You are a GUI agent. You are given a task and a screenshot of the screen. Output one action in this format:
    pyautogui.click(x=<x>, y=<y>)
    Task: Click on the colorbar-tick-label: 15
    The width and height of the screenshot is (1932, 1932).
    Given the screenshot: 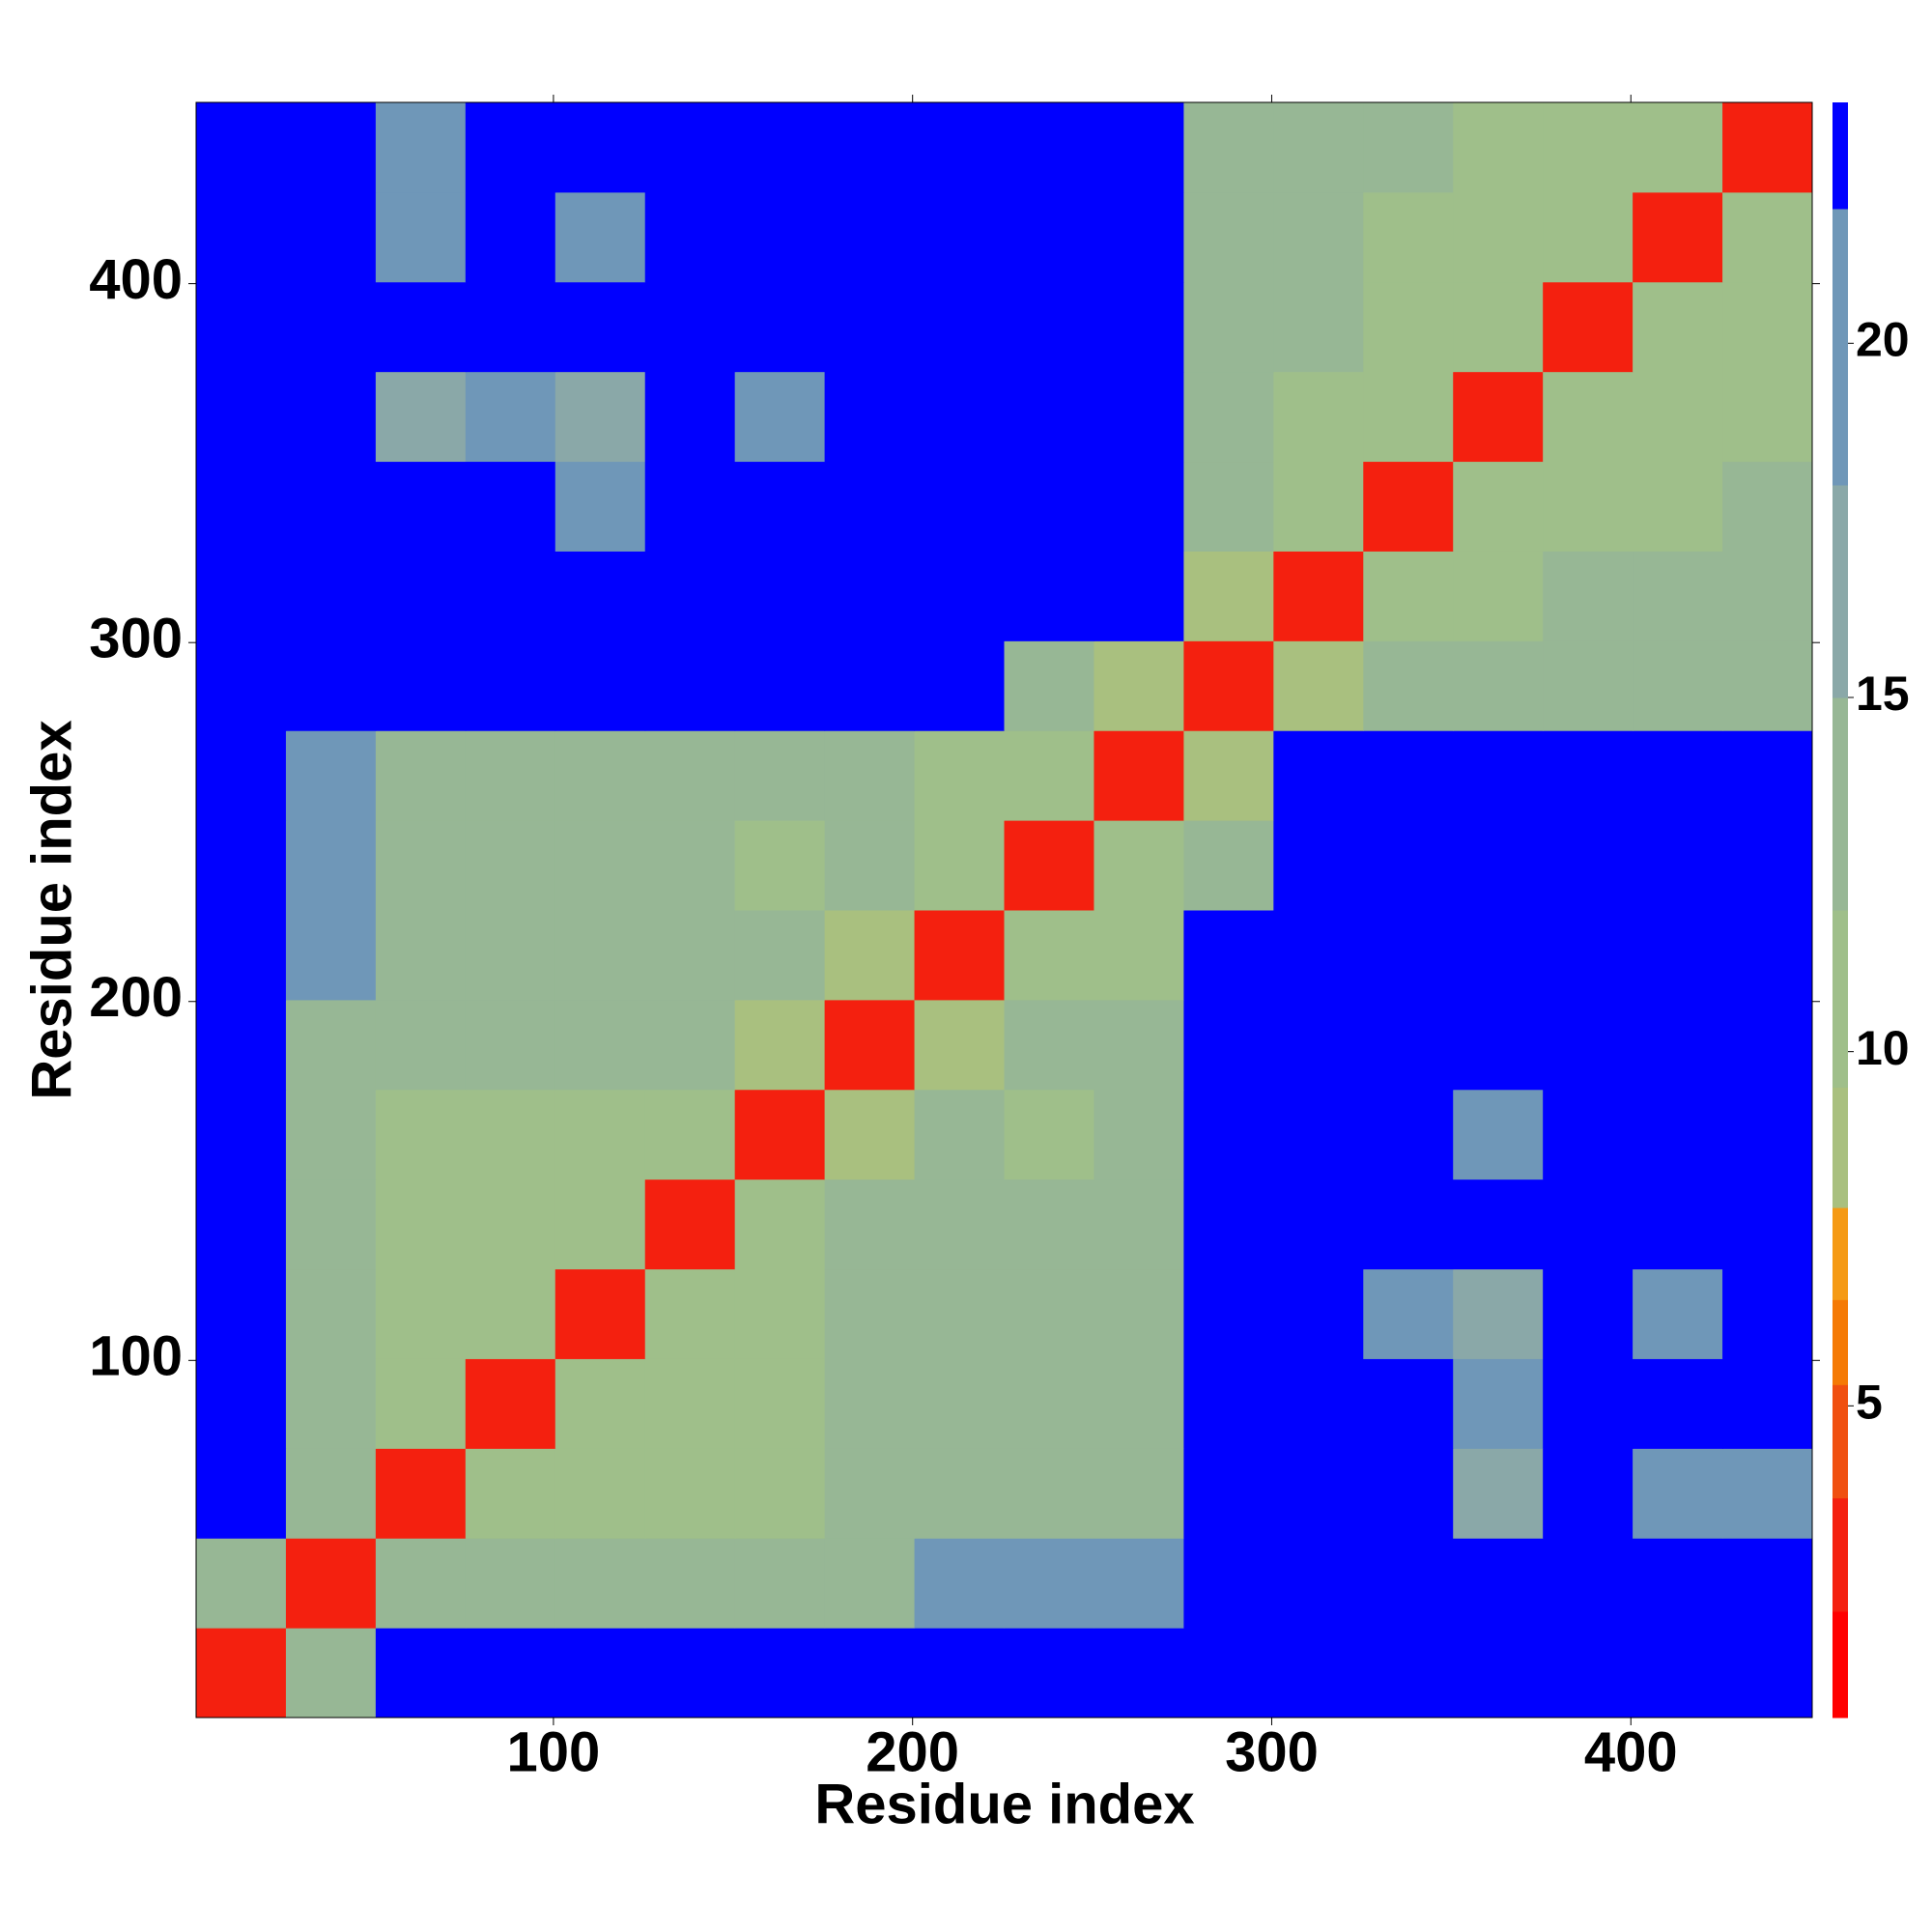 What is the action you would take?
    pyautogui.click(x=1883, y=694)
    